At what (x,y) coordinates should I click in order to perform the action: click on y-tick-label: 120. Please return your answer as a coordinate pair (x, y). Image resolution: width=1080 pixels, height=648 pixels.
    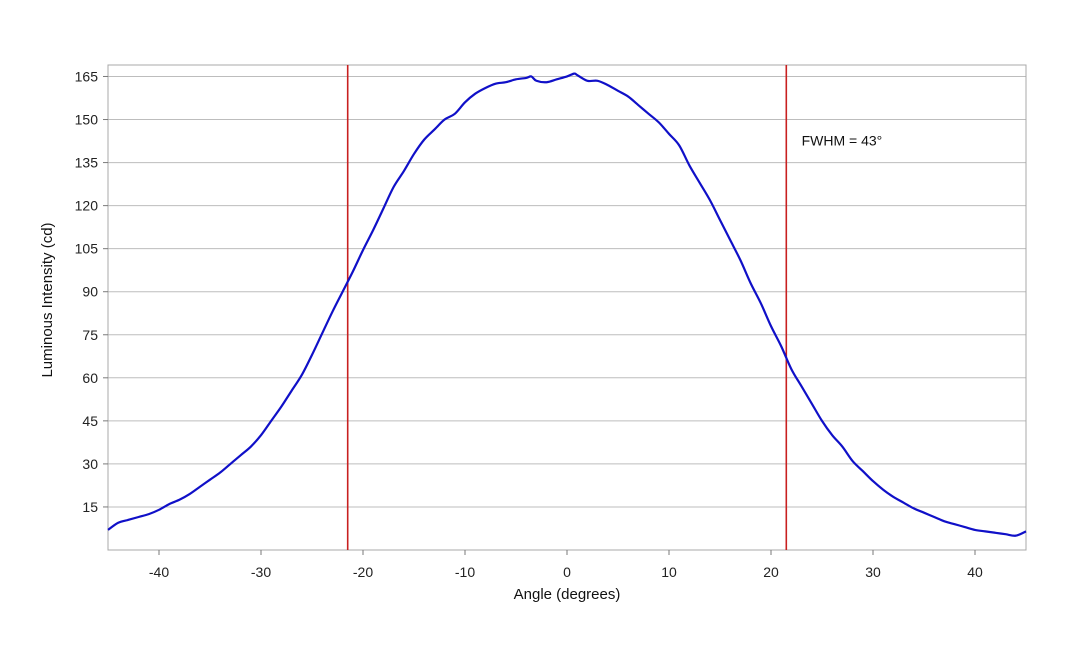
    Looking at the image, I should click on (87, 206).